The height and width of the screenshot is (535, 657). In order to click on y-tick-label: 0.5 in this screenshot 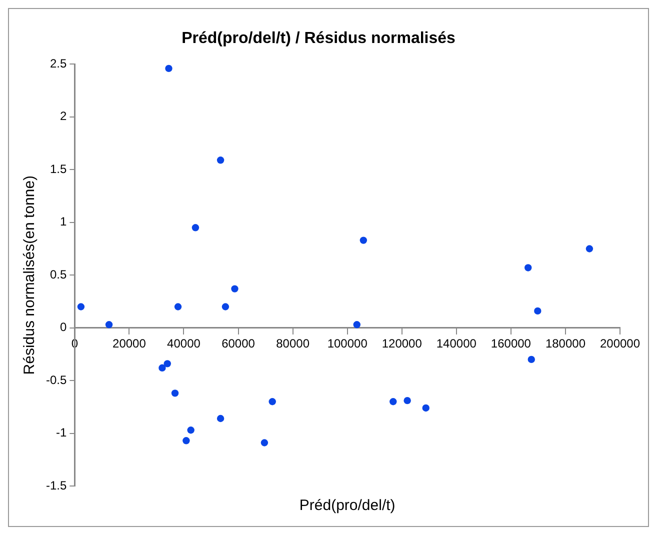, I will do `click(58, 274)`.